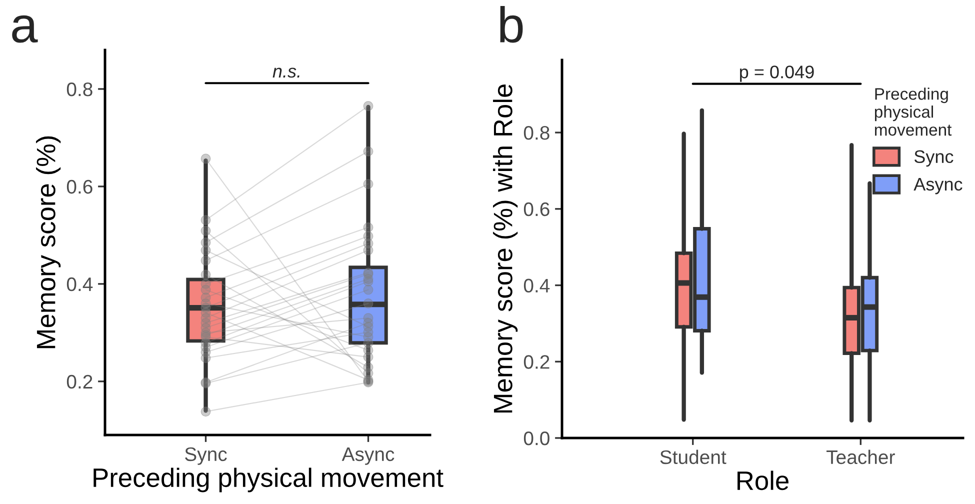 This screenshot has width=975, height=504. Describe the element at coordinates (763, 480) in the screenshot. I see `x-axis-title: Role` at that location.